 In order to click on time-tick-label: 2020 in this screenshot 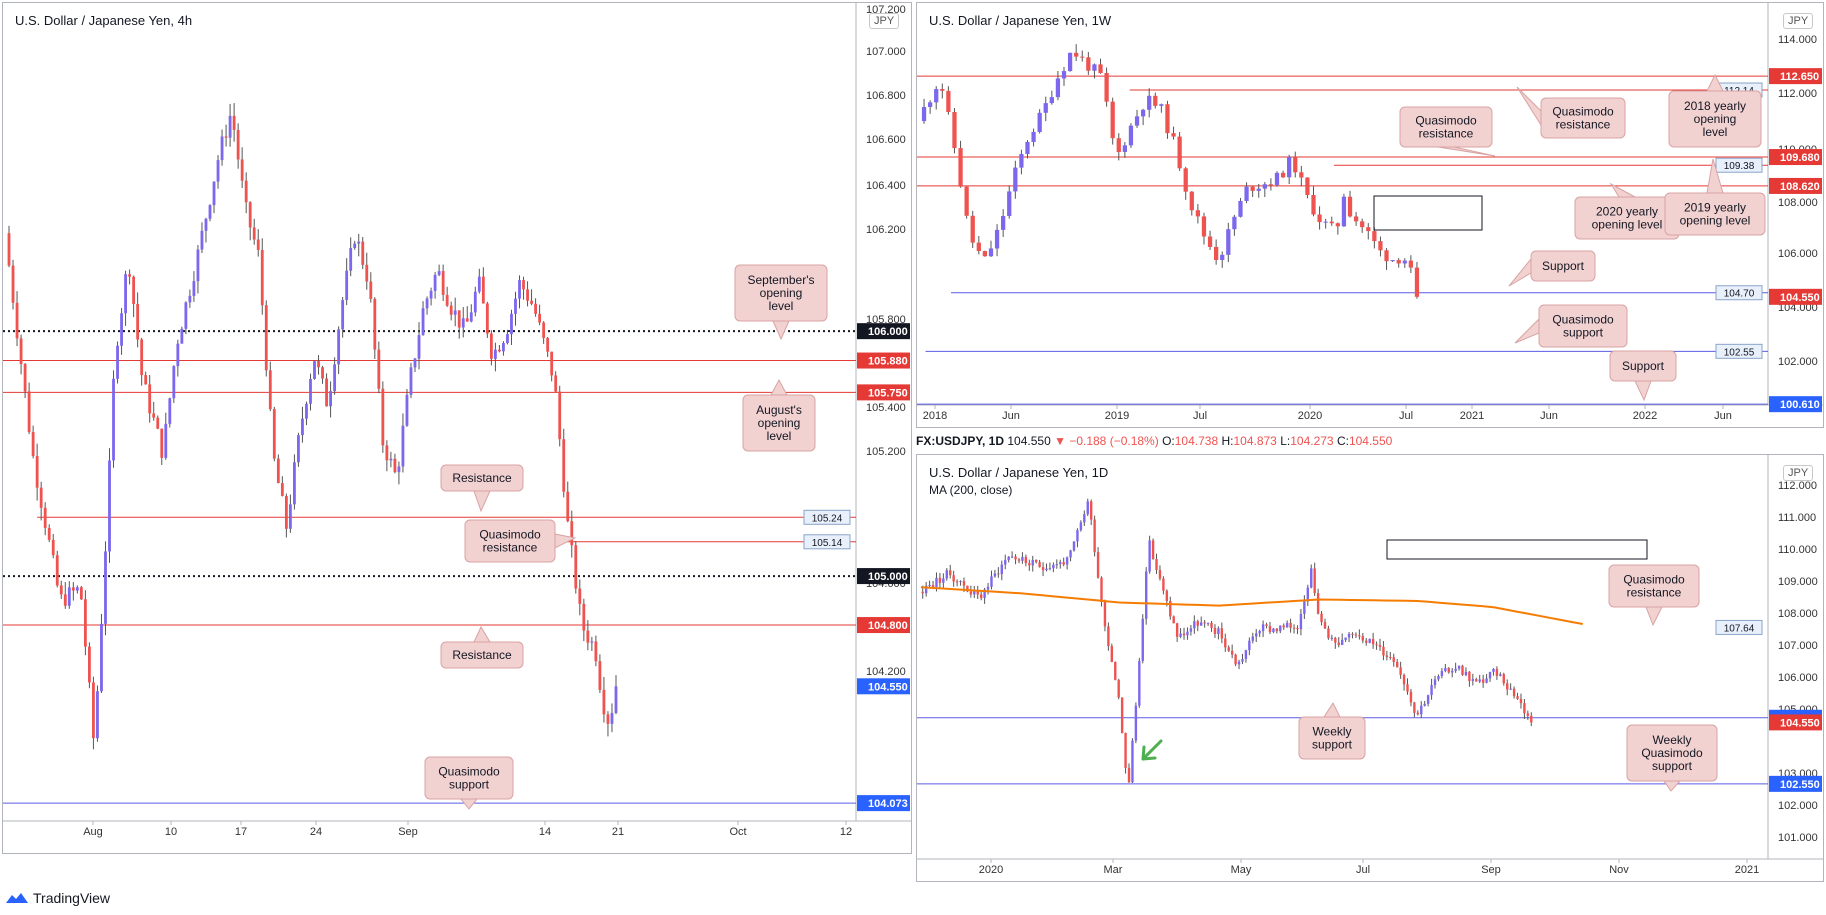, I will do `click(1310, 416)`.